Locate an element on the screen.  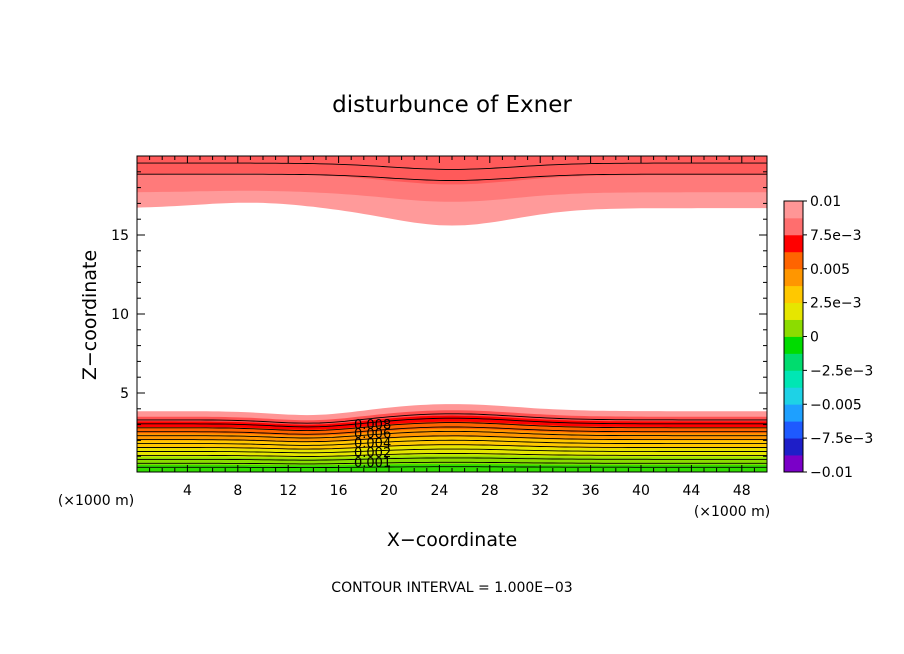
y-unit-label: (×1000 m) is located at coordinates (96, 501).